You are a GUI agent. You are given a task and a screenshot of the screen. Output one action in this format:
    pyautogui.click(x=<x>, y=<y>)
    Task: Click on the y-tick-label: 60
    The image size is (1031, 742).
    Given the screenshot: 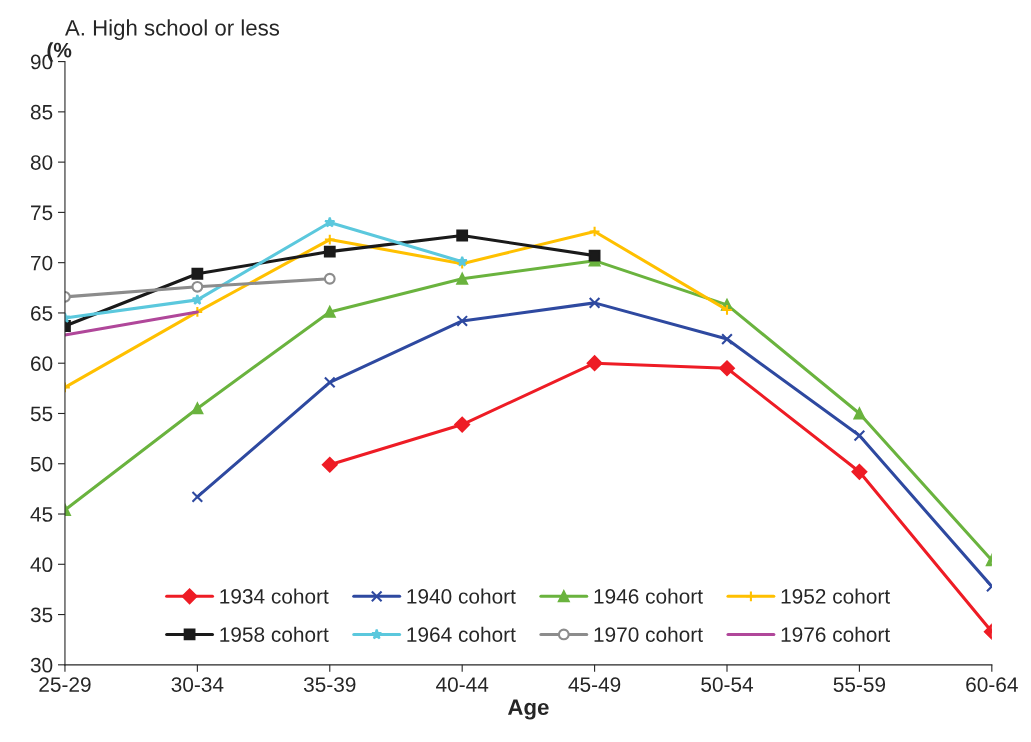 What is the action you would take?
    pyautogui.click(x=42, y=363)
    